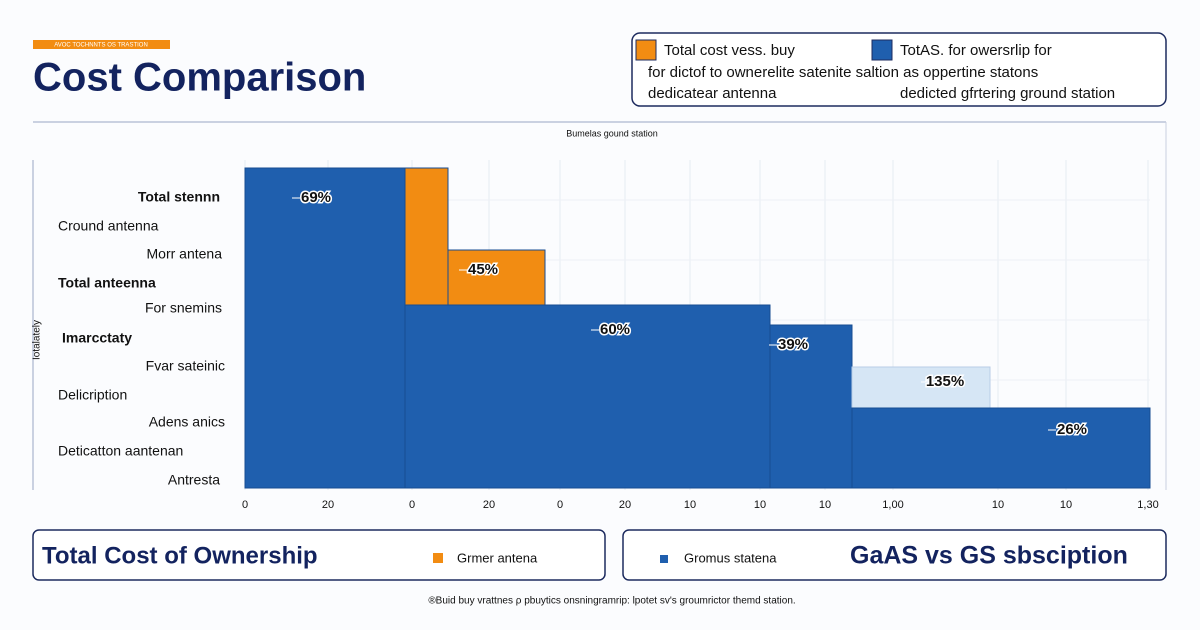 Image resolution: width=1200 pixels, height=630 pixels. What do you see at coordinates (37, 340) in the screenshot?
I see `y-axis-title: Iotalately` at bounding box center [37, 340].